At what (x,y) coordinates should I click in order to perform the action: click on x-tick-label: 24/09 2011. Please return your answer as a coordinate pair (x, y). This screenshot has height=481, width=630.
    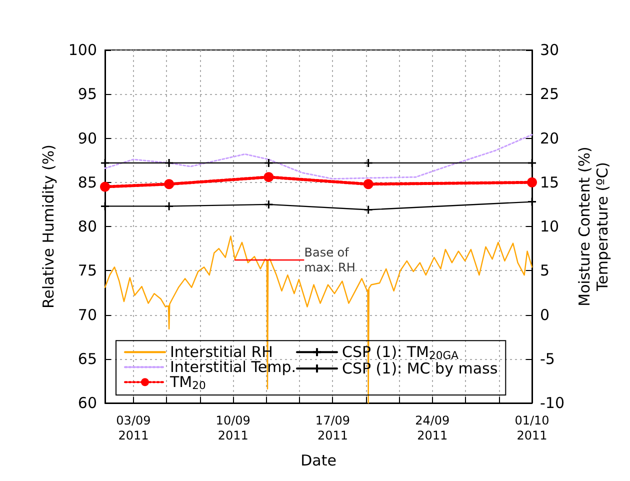
    Looking at the image, I should click on (432, 428).